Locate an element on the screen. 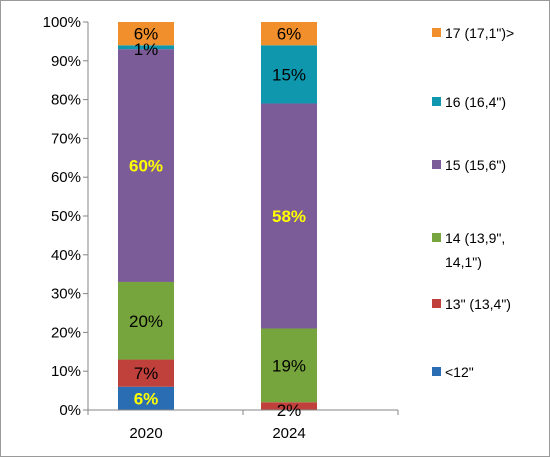 The image size is (550, 457). data-label: 7% is located at coordinates (146, 373).